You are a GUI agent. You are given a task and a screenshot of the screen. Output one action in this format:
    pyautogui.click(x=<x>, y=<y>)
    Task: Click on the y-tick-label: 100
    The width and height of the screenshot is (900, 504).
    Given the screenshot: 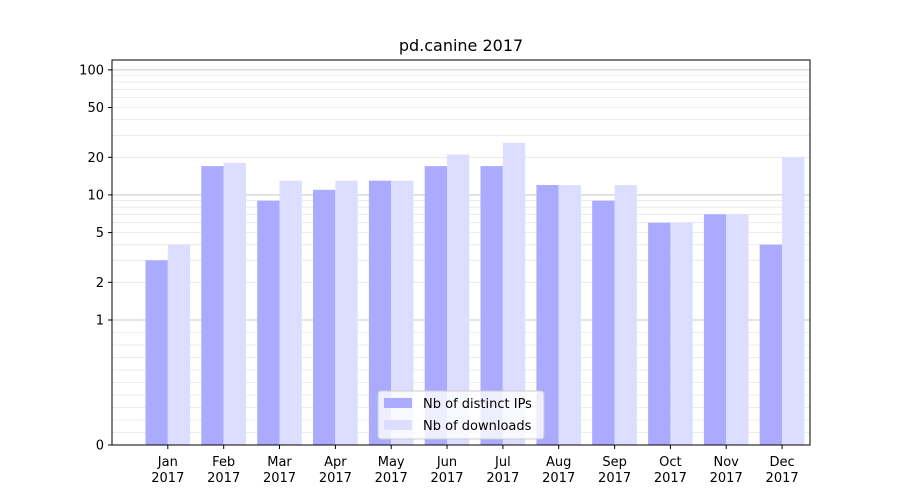 What is the action you would take?
    pyautogui.click(x=91, y=70)
    